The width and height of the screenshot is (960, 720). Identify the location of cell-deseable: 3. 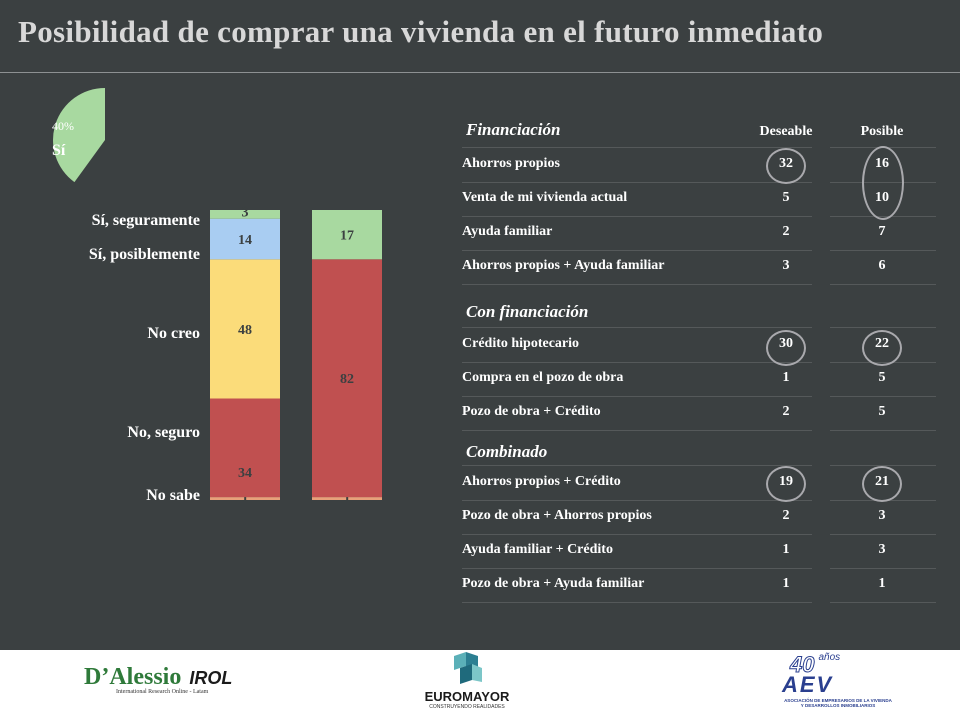
(786, 265).